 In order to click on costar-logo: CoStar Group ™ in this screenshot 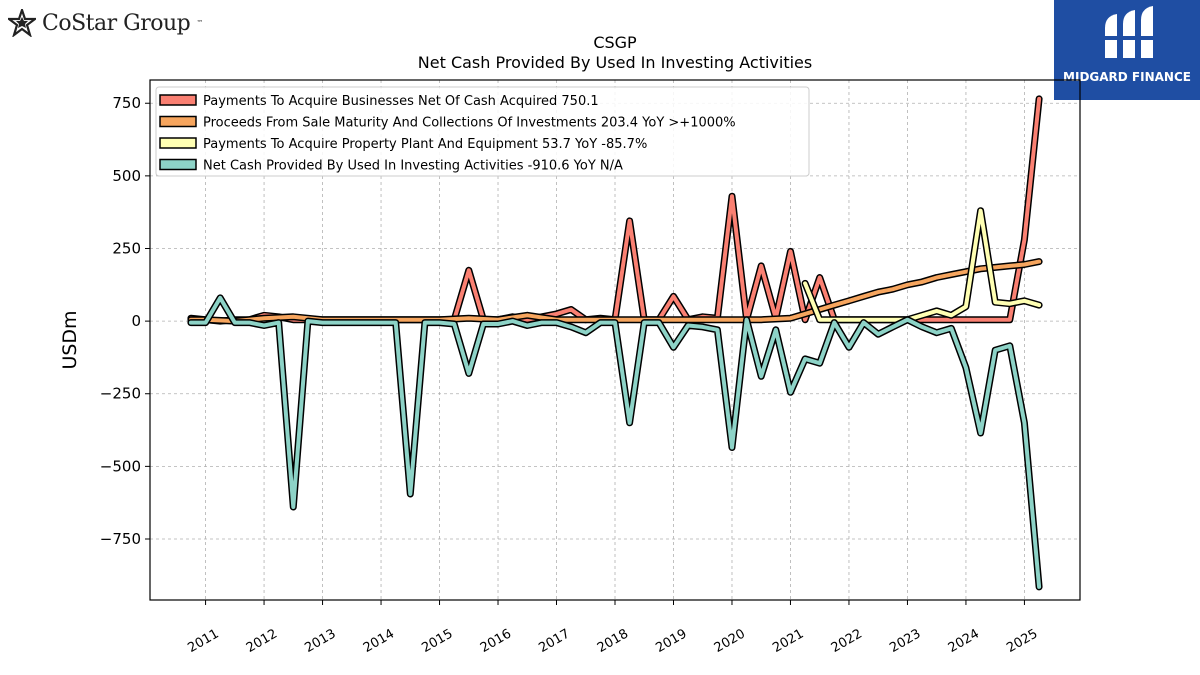, I will do `click(108, 23)`.